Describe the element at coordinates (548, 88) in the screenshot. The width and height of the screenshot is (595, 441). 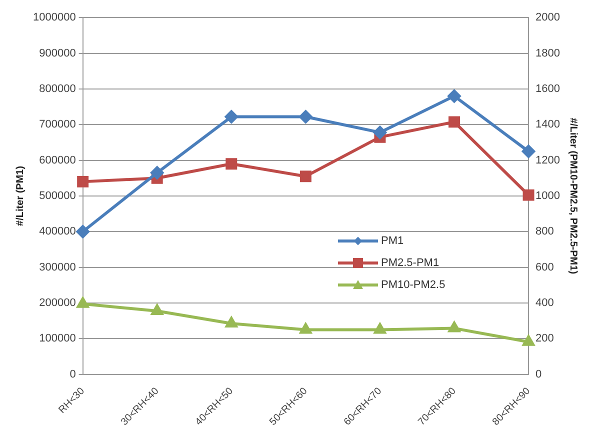
I see `y2-tick-label: 1600` at that location.